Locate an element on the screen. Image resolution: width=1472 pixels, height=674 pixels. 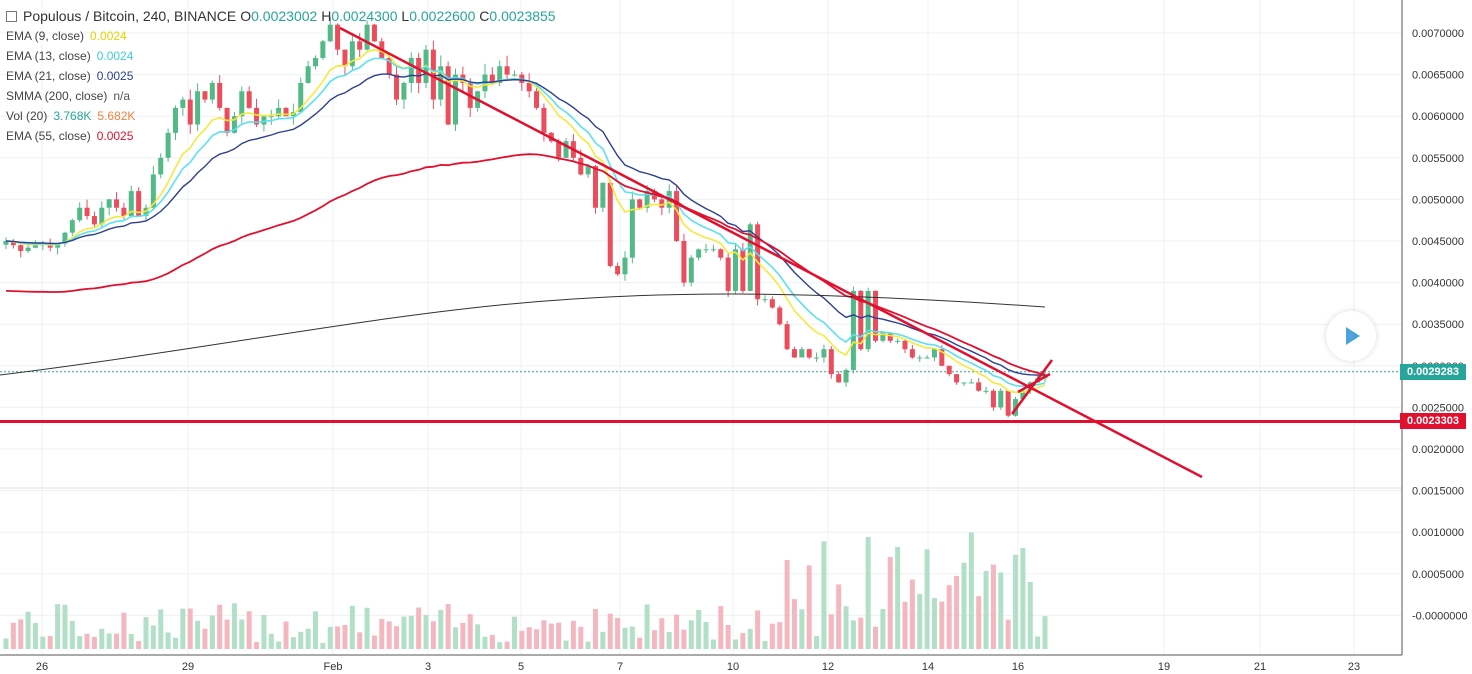
indicator-ema13: EMA (13, close) 0.0024 is located at coordinates (70, 56).